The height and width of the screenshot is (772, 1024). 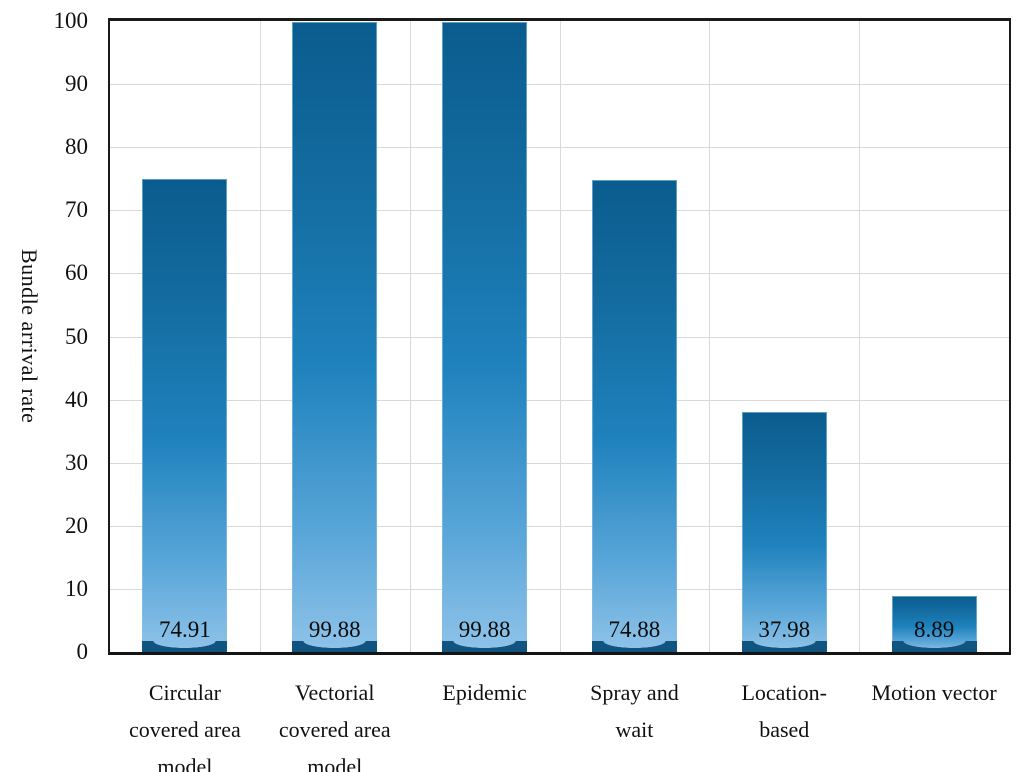 What do you see at coordinates (484, 692) in the screenshot?
I see `category-label-epidemic: Epidemic` at bounding box center [484, 692].